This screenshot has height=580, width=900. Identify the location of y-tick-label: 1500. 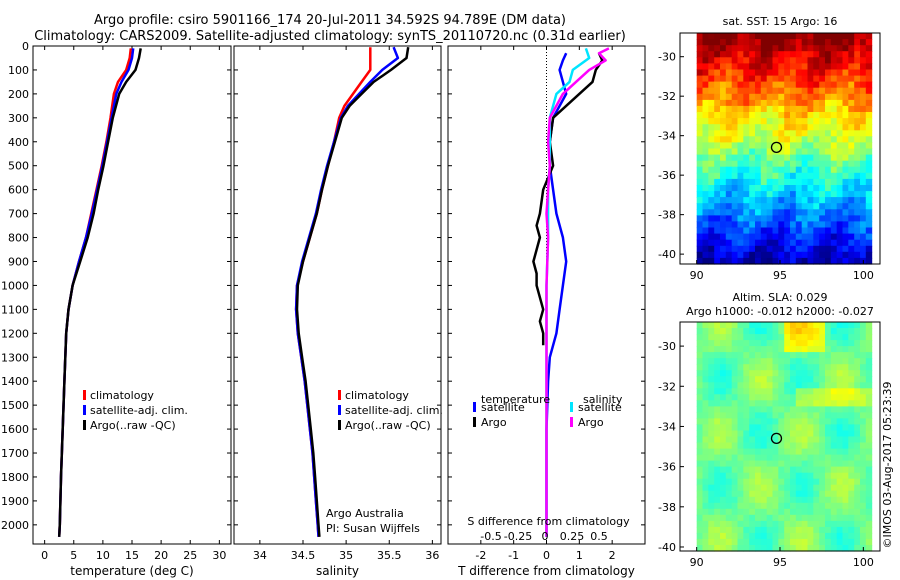
(15, 405).